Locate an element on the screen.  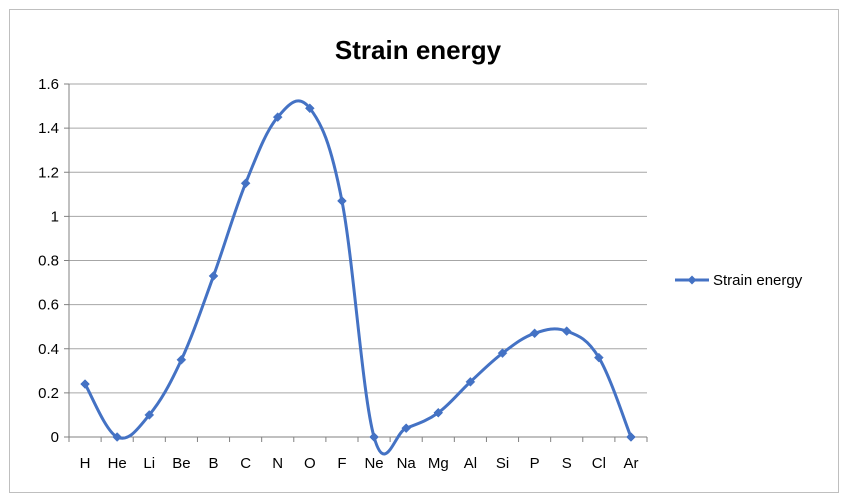
x-tick-label: Si is located at coordinates (502, 463).